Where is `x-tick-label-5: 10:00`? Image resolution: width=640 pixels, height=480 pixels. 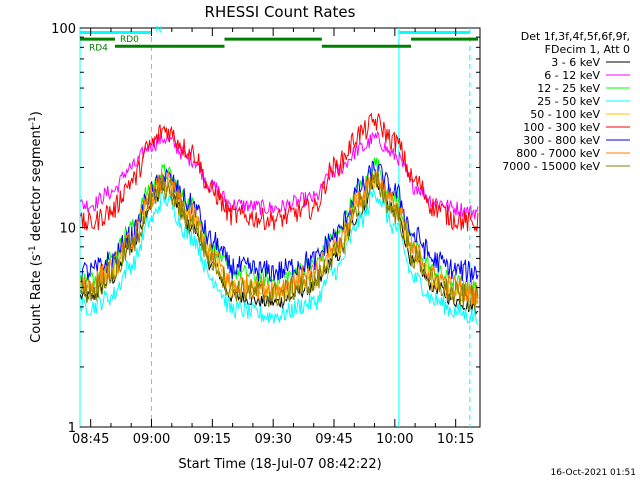
x-tick-label-5: 10:00 is located at coordinates (394, 439).